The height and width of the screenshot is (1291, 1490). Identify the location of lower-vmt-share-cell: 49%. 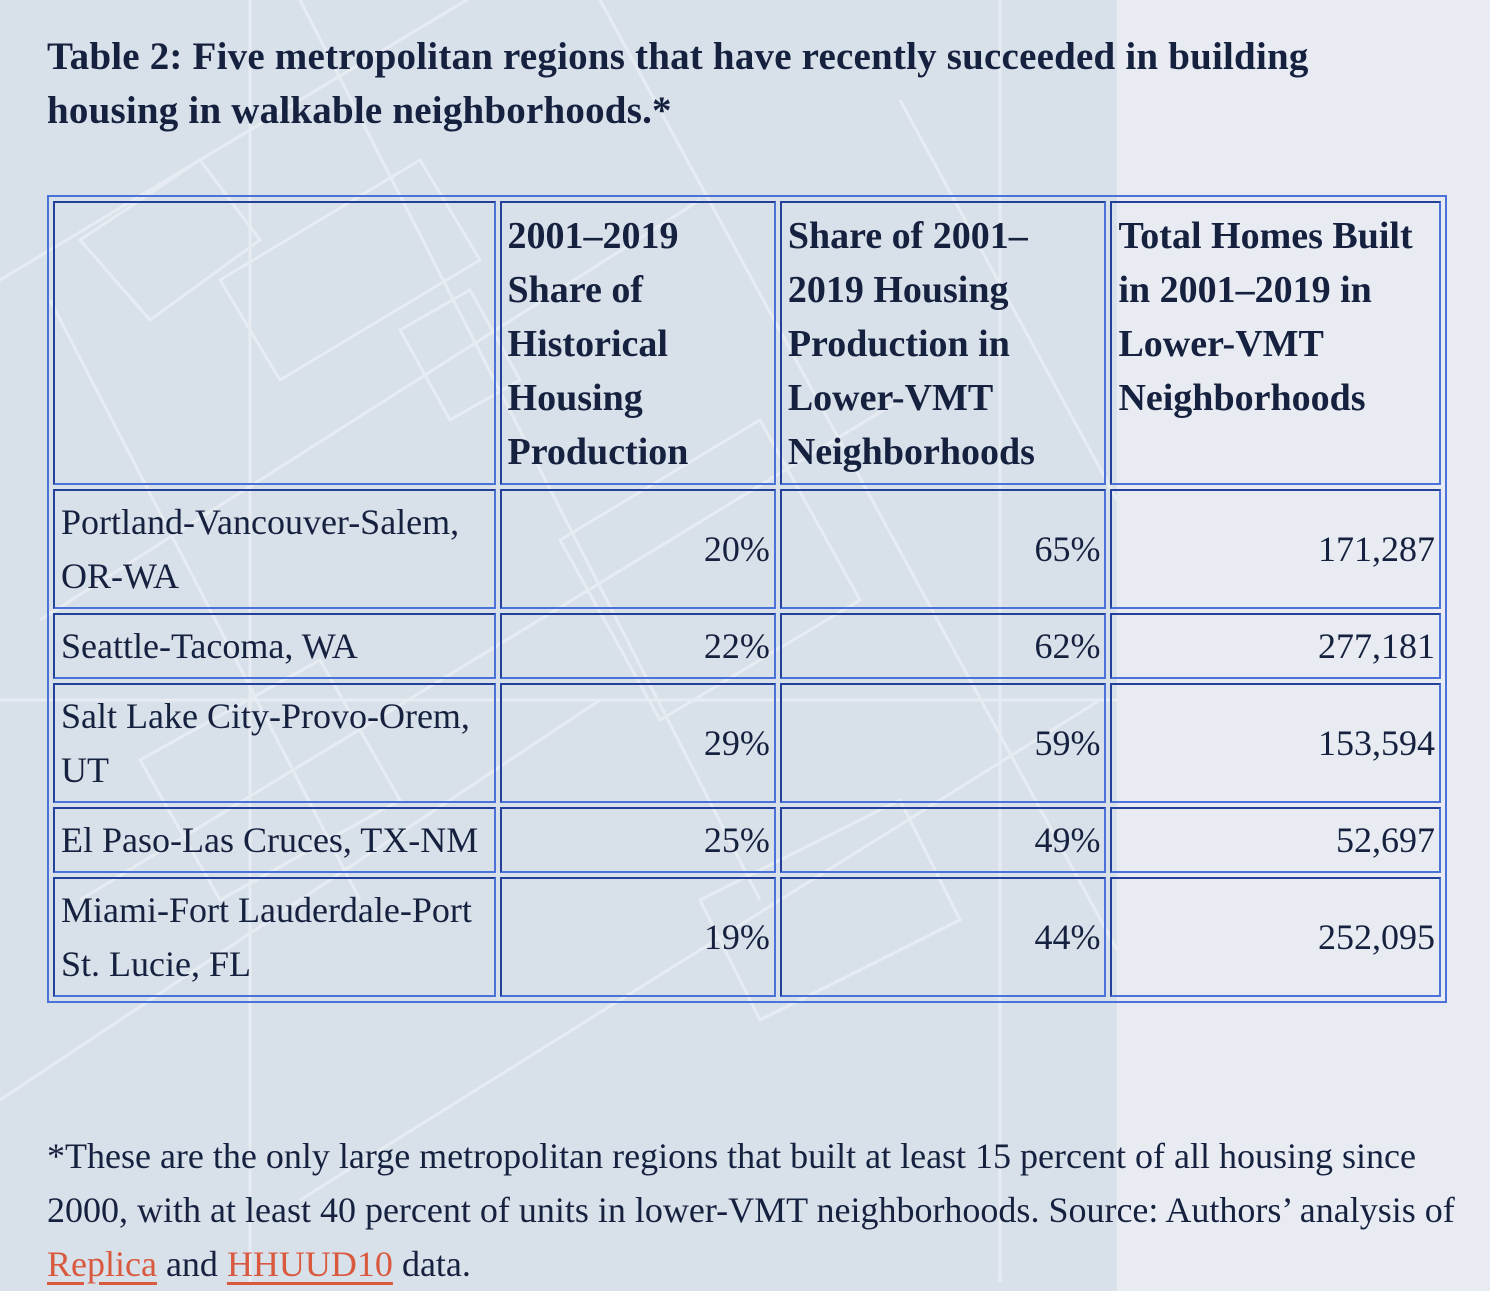
(943, 840).